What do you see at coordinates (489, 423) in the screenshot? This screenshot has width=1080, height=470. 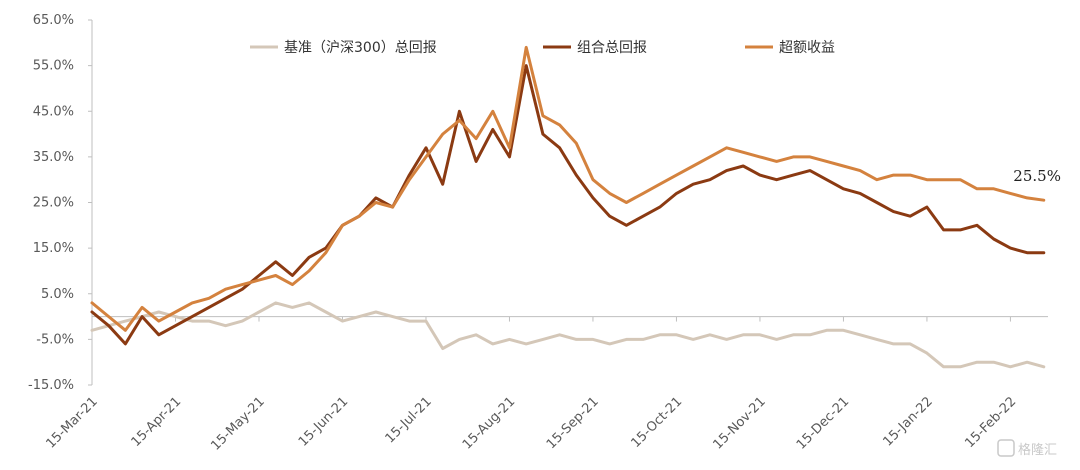 I see `x-tick-label: 15-Aug-21` at bounding box center [489, 423].